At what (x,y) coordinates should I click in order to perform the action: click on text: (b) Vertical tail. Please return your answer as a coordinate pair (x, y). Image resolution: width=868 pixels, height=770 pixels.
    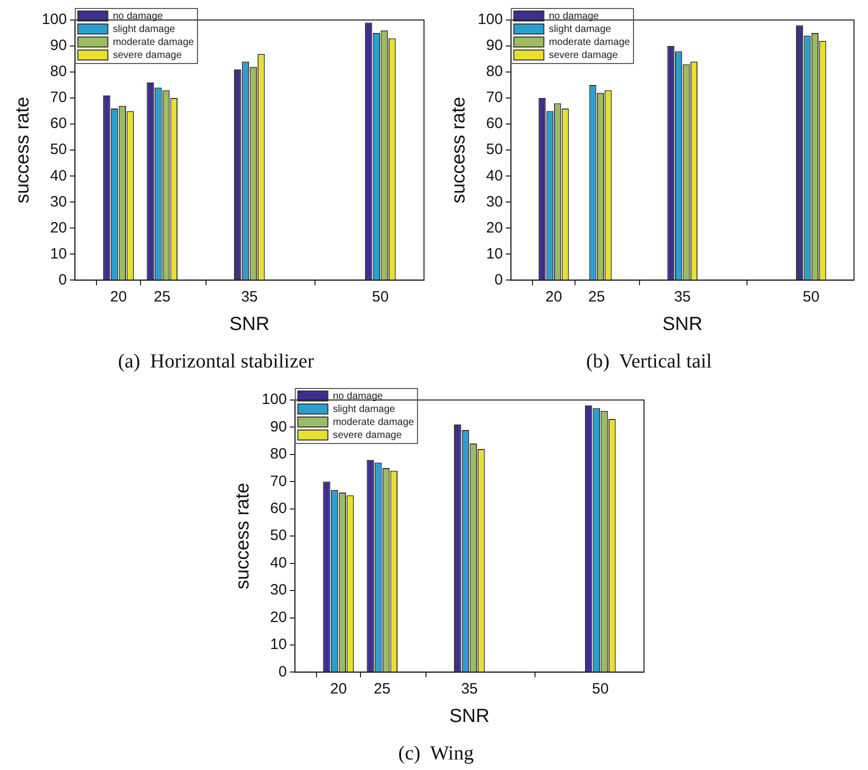
    Looking at the image, I should click on (649, 361).